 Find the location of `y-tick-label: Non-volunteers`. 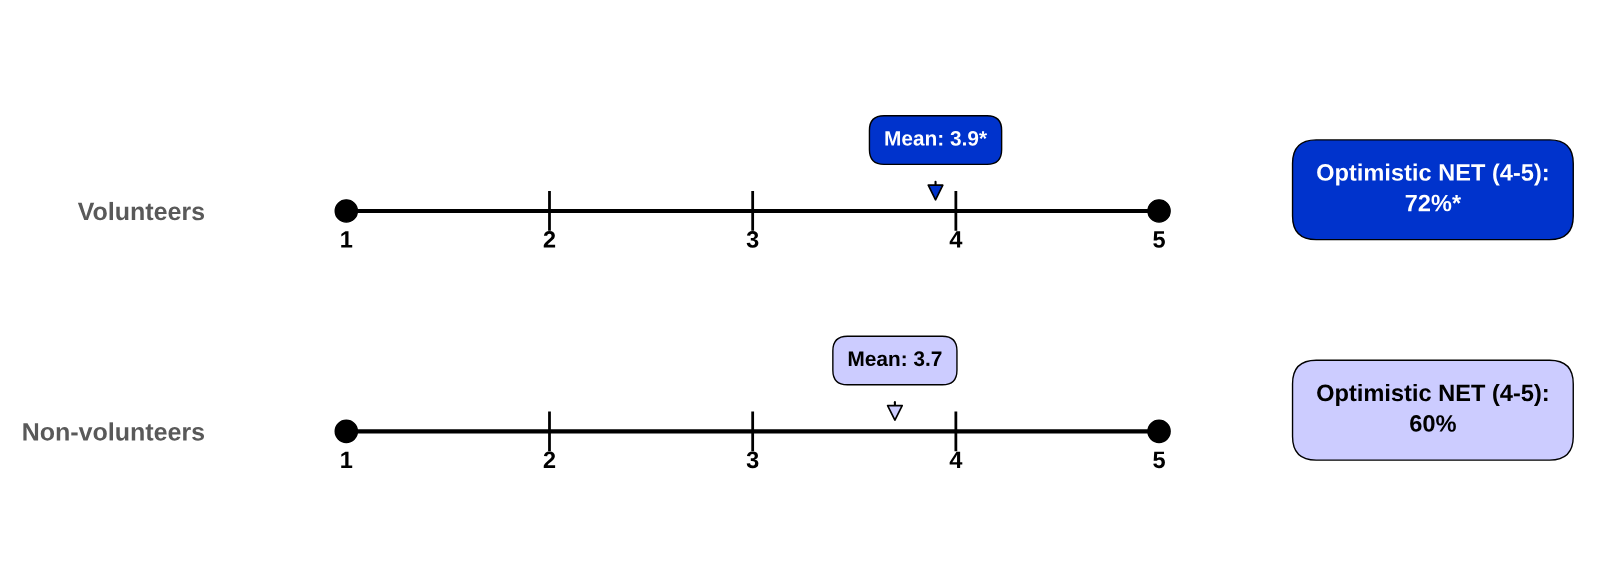

y-tick-label: Non-volunteers is located at coordinates (114, 431).